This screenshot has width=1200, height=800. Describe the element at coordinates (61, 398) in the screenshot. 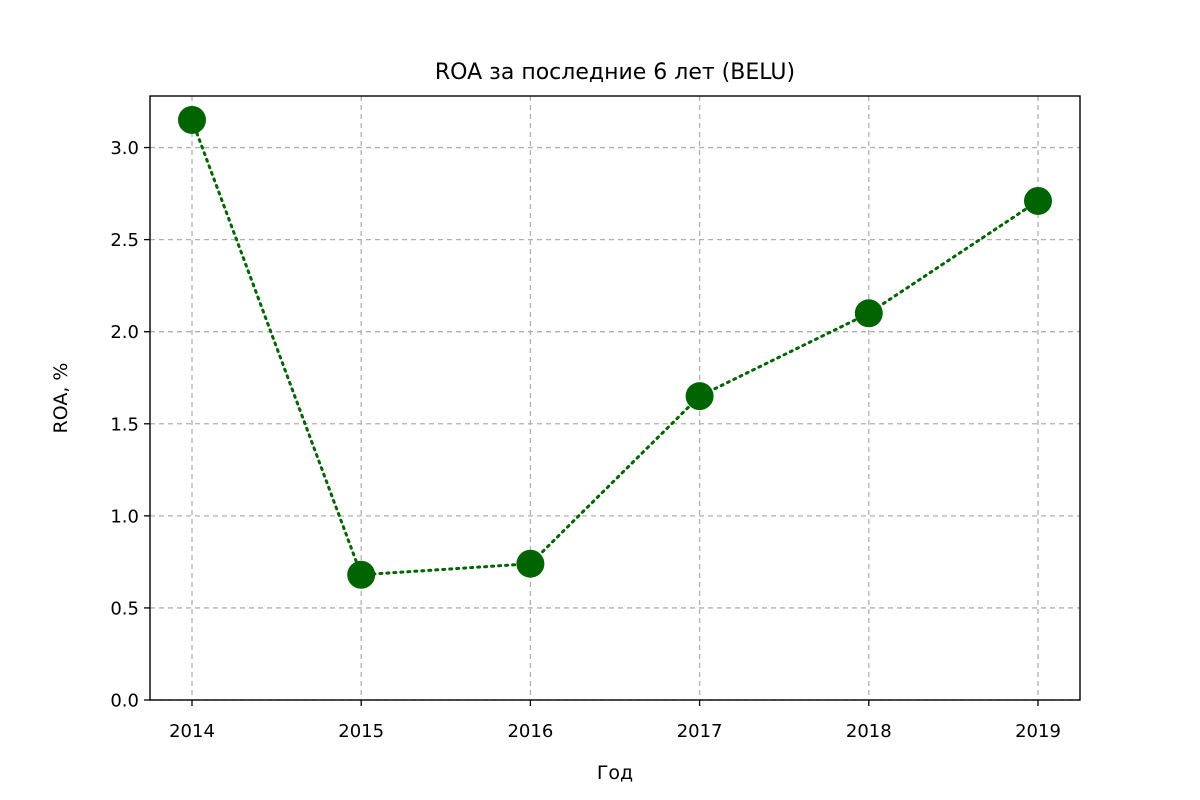

I see `y-axis-label: ROA, %` at that location.